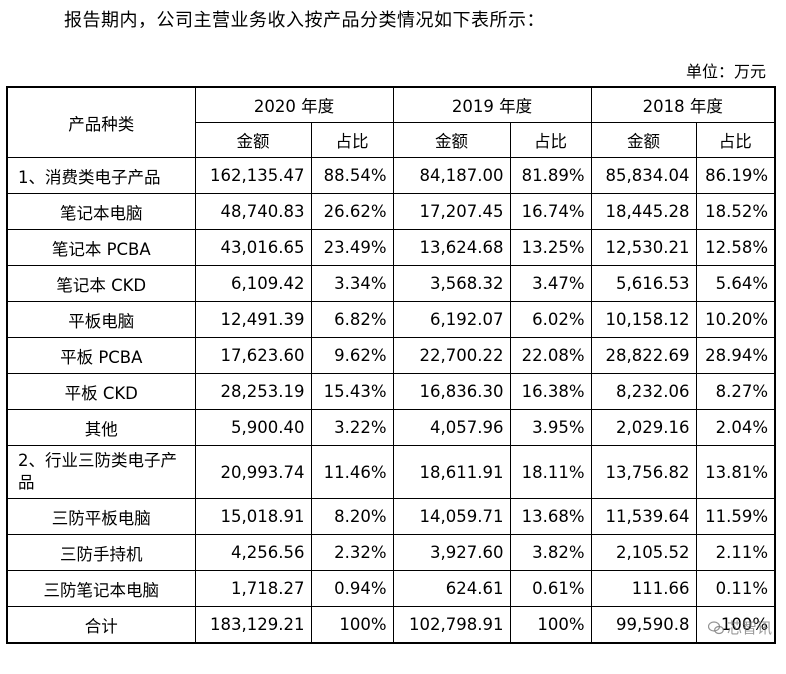 Image resolution: width=786 pixels, height=674 pixels. What do you see at coordinates (643, 355) in the screenshot?
I see `amount-cell: 28,822.69` at bounding box center [643, 355].